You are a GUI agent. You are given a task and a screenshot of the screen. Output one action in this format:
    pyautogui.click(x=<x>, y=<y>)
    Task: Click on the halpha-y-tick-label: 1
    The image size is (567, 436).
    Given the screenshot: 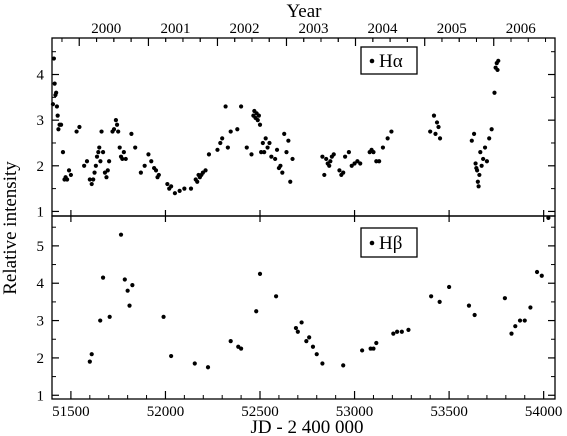 What is the action you would take?
    pyautogui.click(x=41, y=212)
    